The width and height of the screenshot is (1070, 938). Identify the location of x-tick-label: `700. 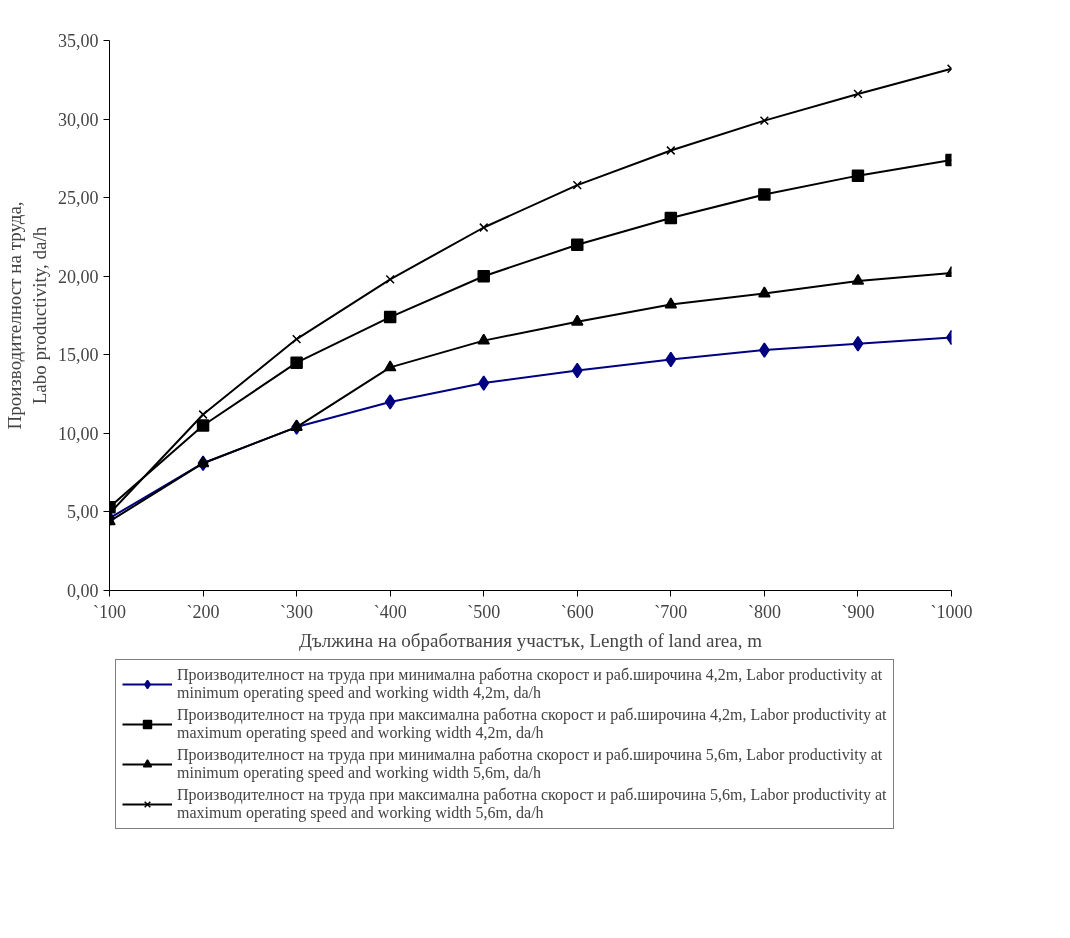
(671, 611).